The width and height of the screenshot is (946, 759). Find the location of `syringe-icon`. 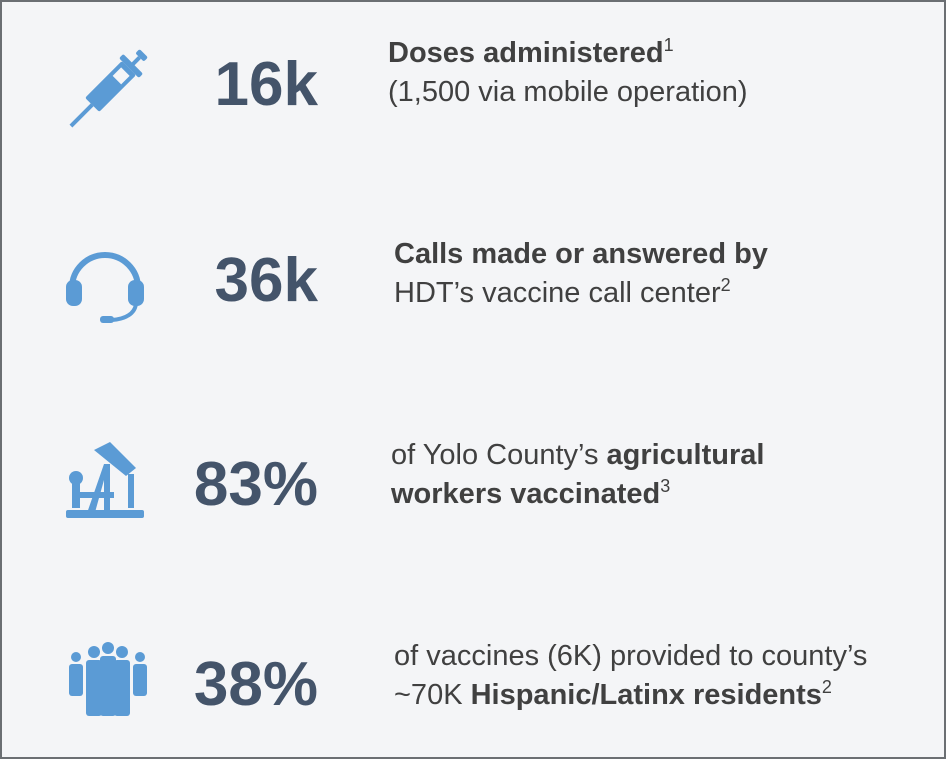

syringe-icon is located at coordinates (108, 88).